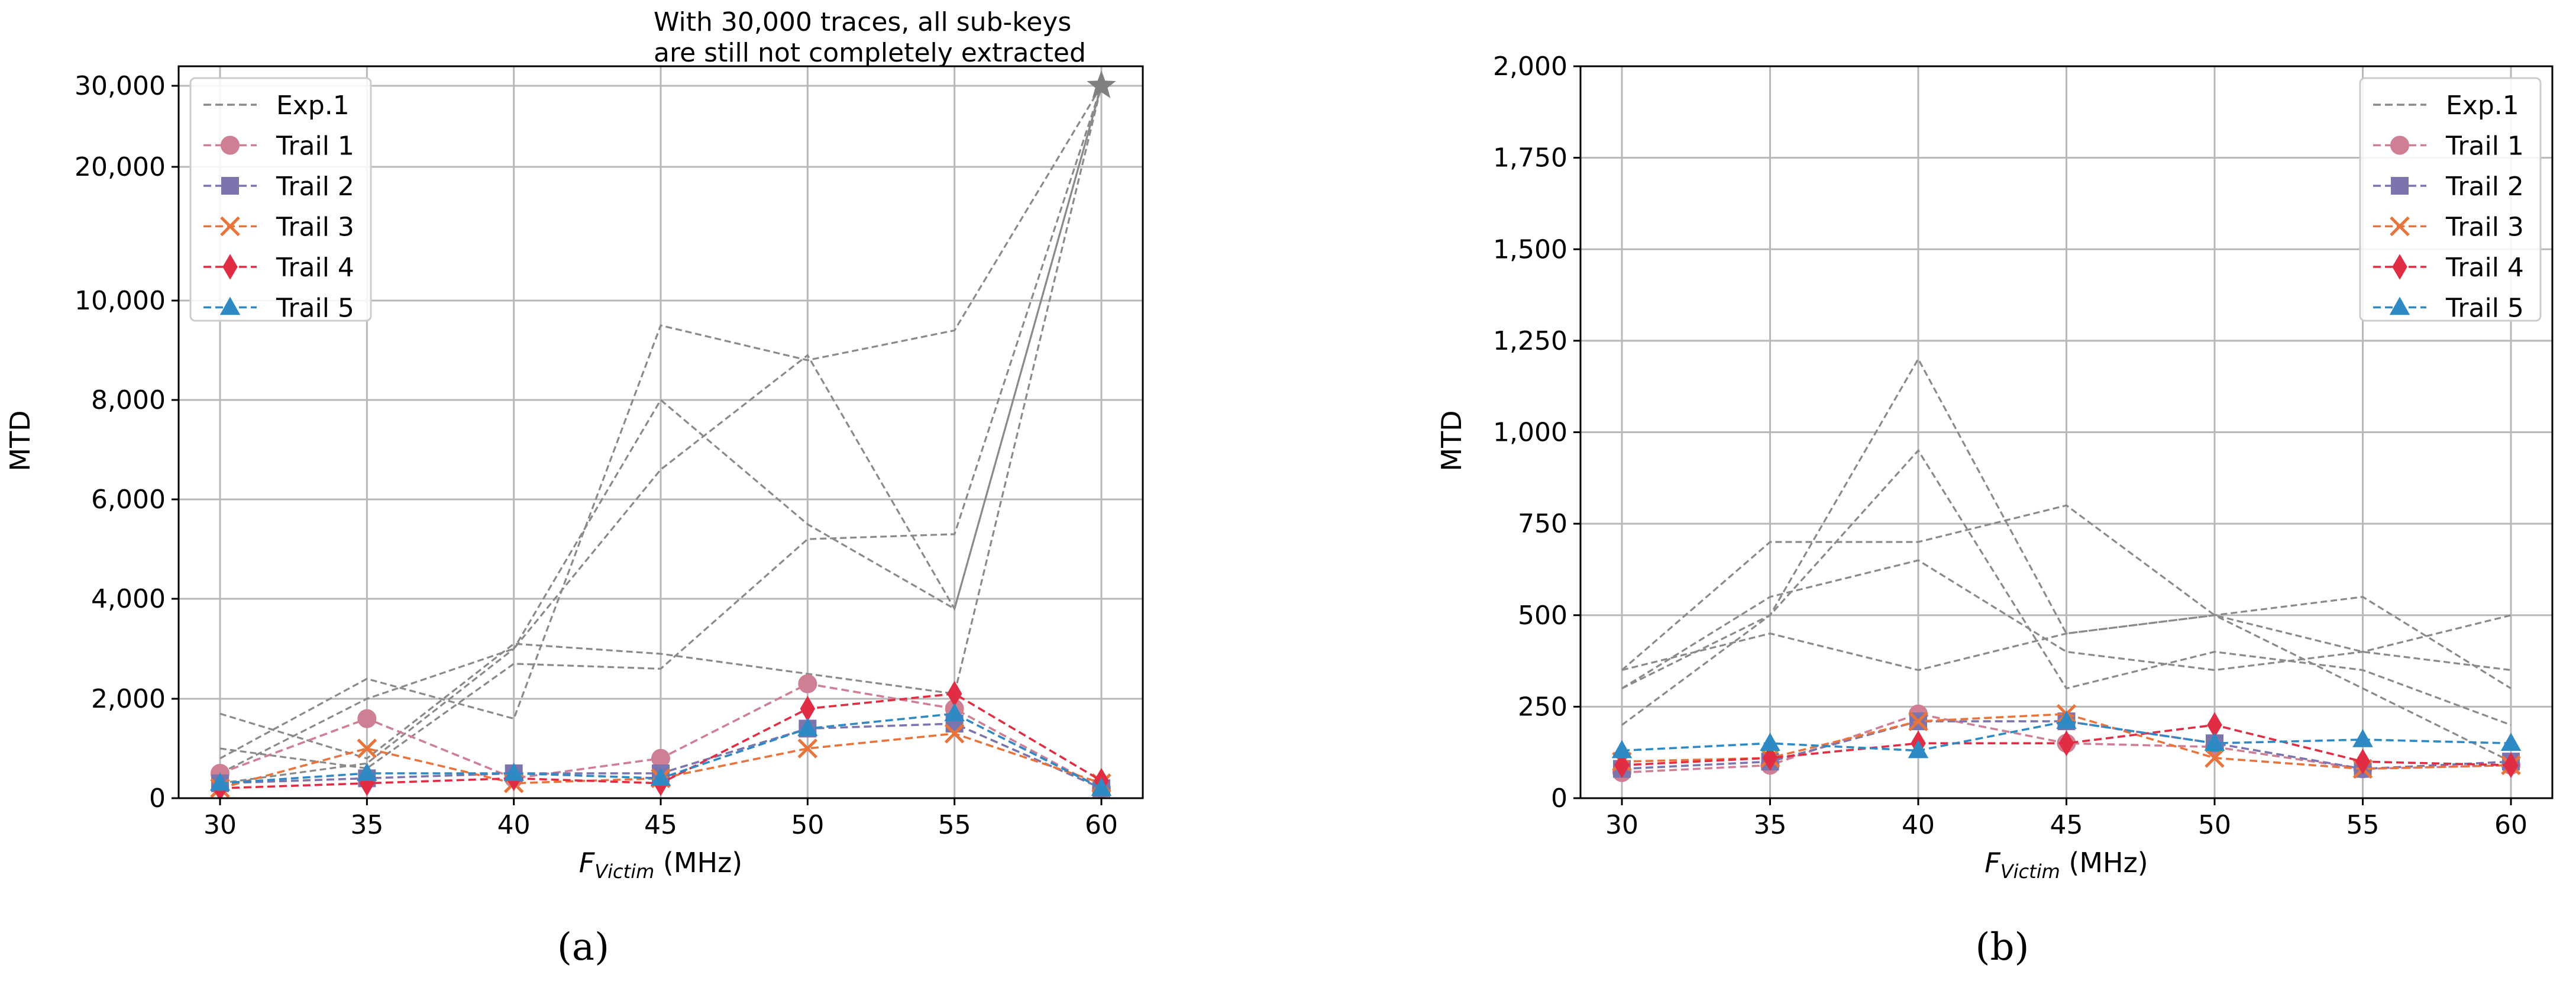  I want to click on y-tick-label: 500, so click(1542, 616).